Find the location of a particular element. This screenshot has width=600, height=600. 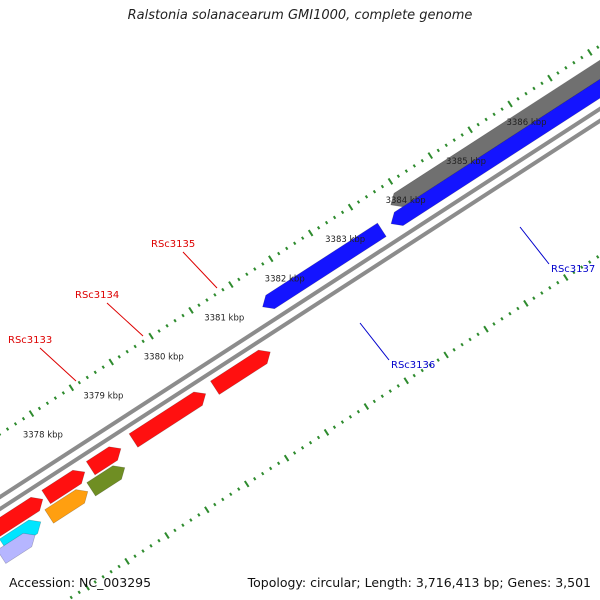

scale-label: 3380 kbp is located at coordinates (164, 357).